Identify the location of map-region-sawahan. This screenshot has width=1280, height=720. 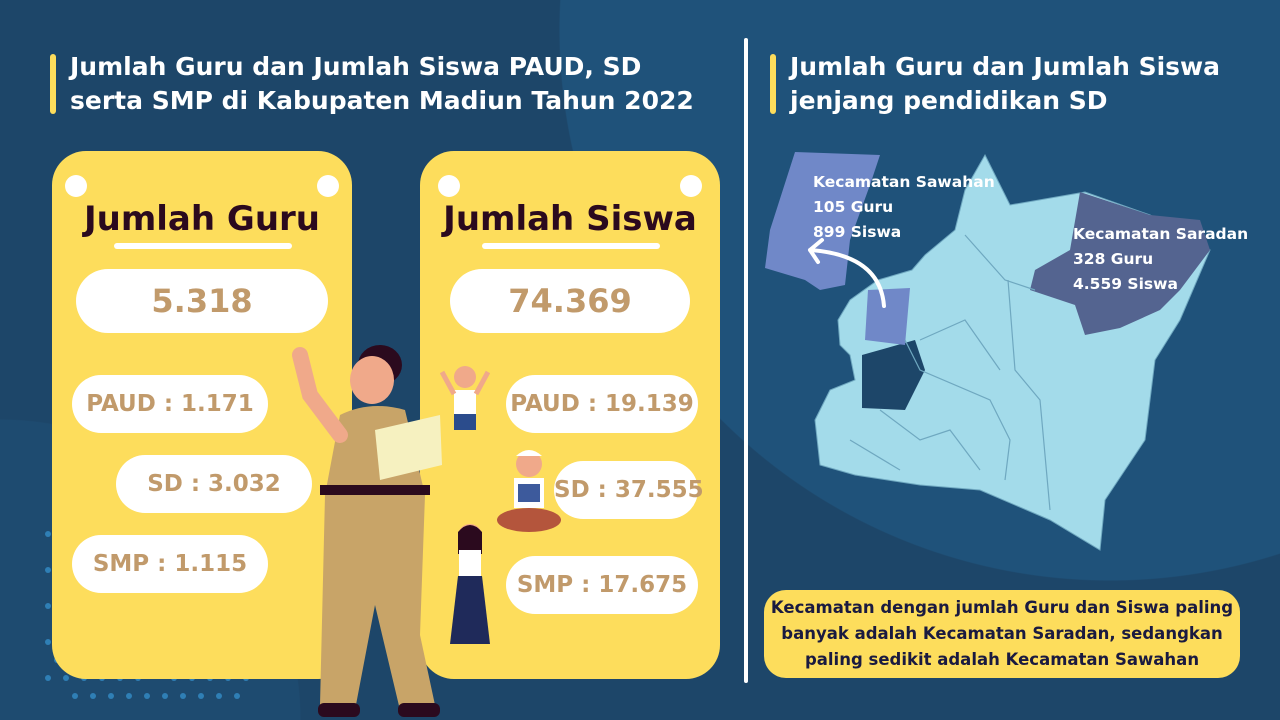
(822, 221).